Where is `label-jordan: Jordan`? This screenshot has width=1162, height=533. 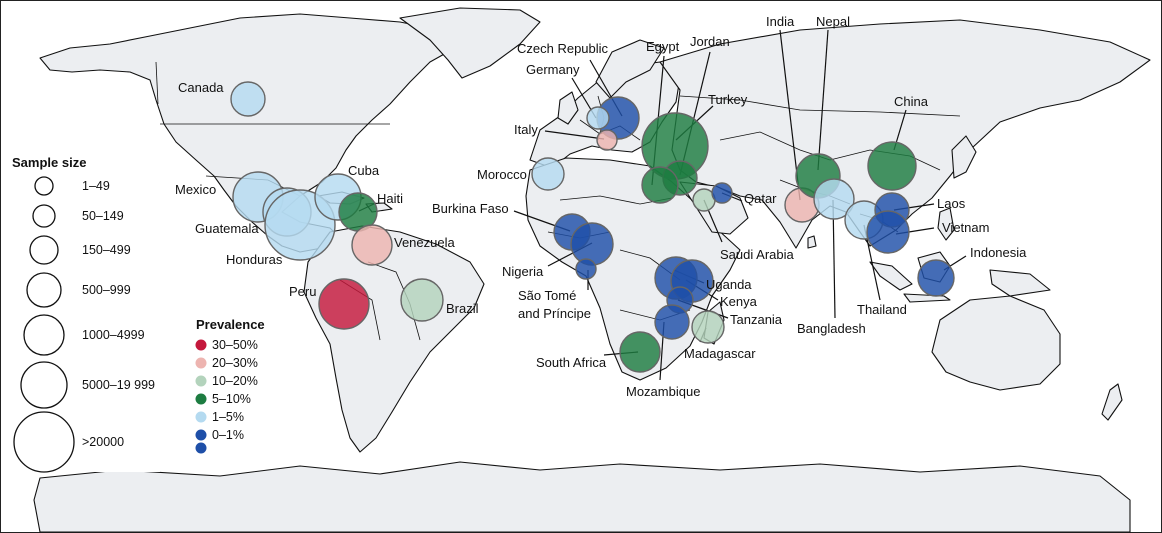 label-jordan: Jordan is located at coordinates (710, 41).